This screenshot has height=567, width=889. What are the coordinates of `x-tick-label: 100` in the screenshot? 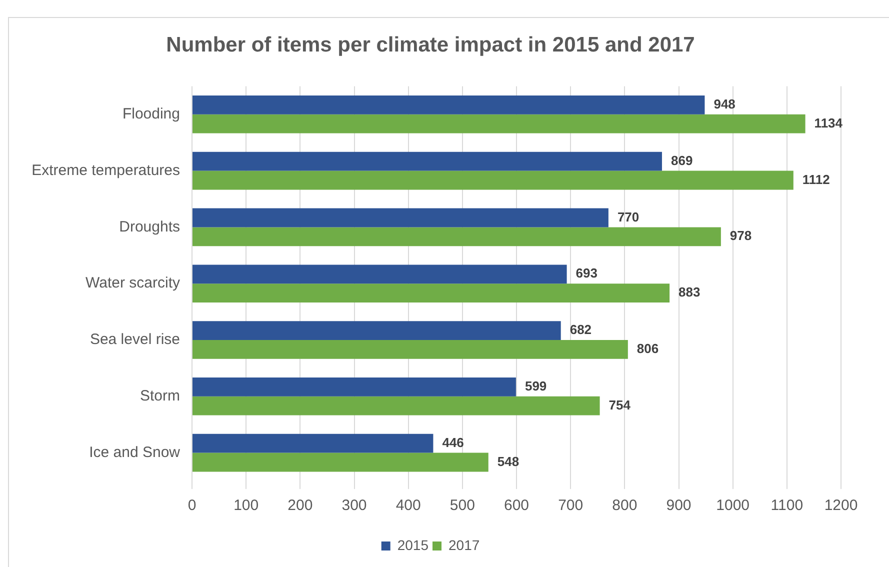 It's located at (246, 505).